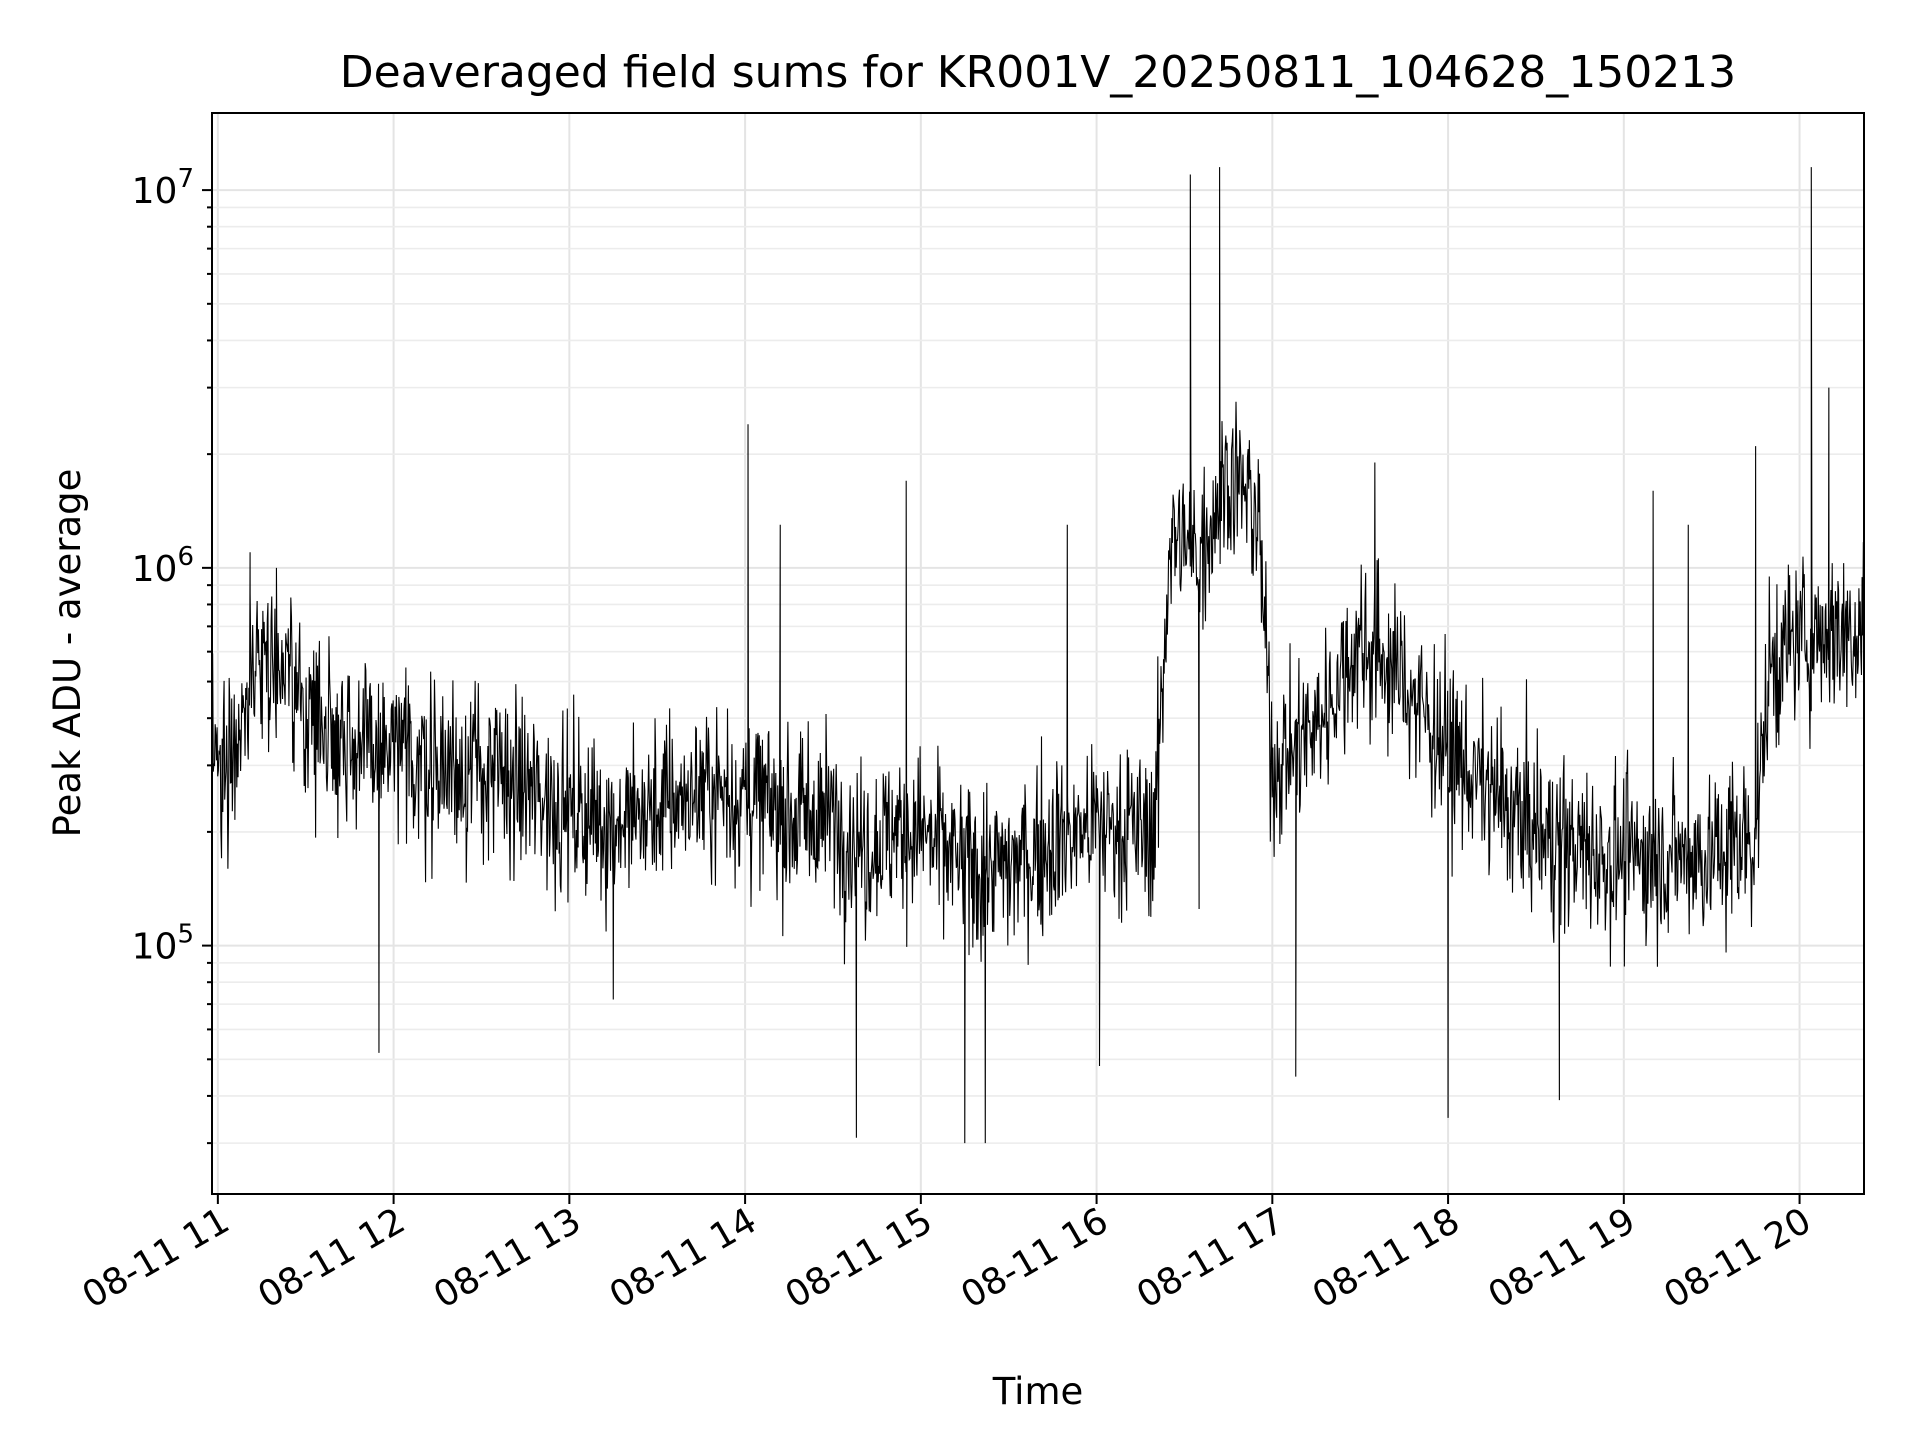  What do you see at coordinates (1737, 1258) in the screenshot?
I see `x-tick-label: 08-11 20` at bounding box center [1737, 1258].